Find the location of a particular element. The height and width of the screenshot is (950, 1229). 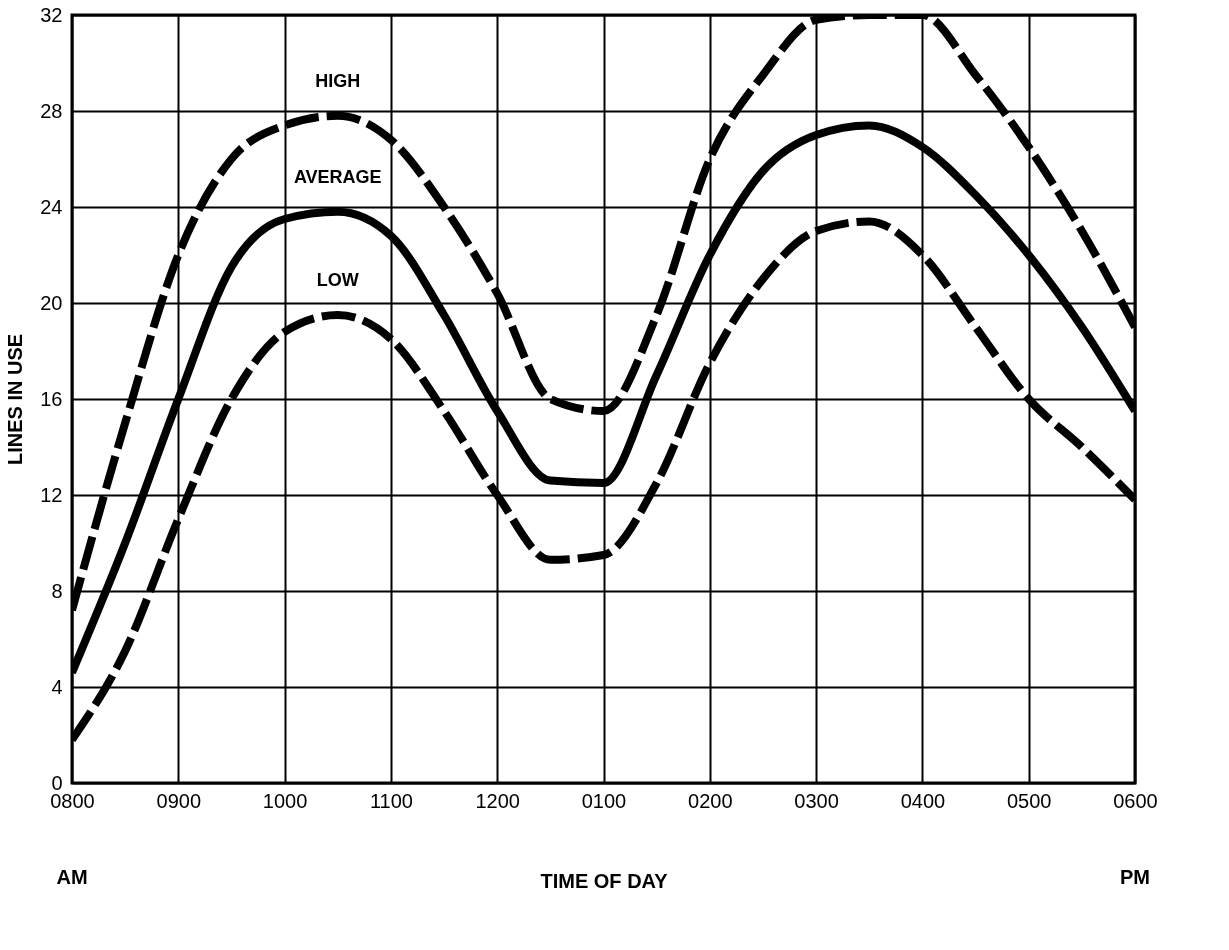

y-tick-label: 32 is located at coordinates (51, 14).